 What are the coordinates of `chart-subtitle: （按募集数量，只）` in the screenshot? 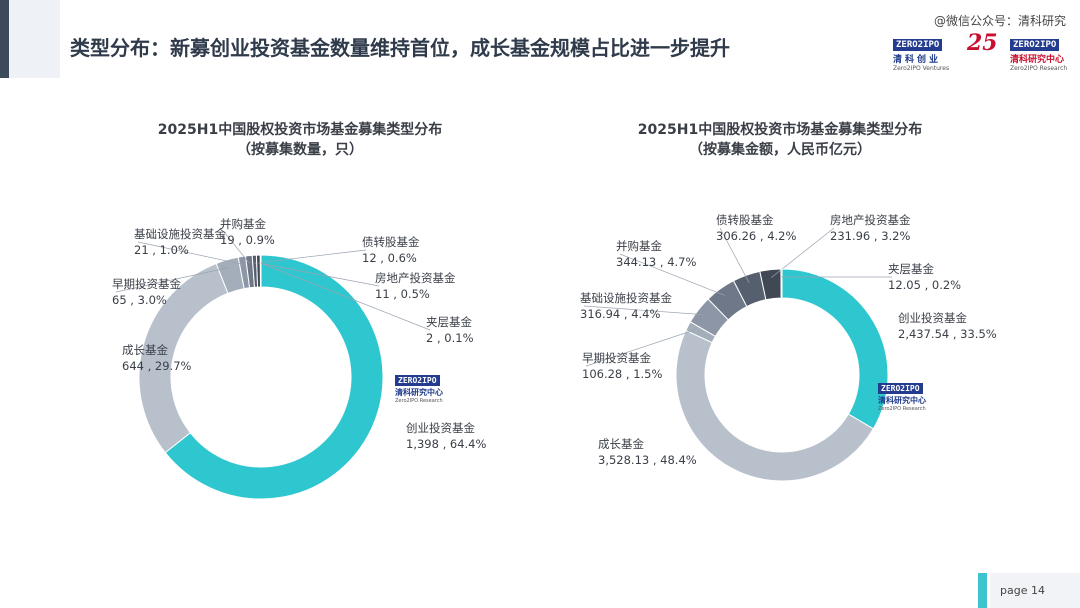 It's located at (300, 150).